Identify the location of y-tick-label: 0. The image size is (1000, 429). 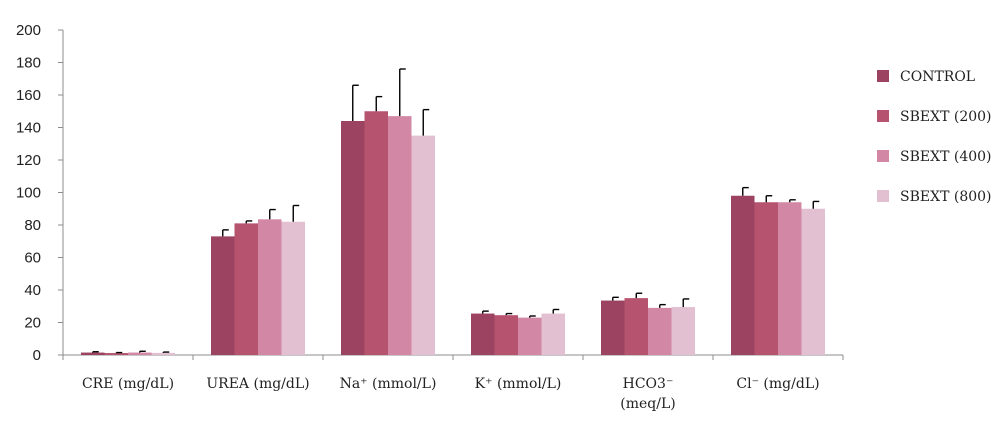
(37, 355).